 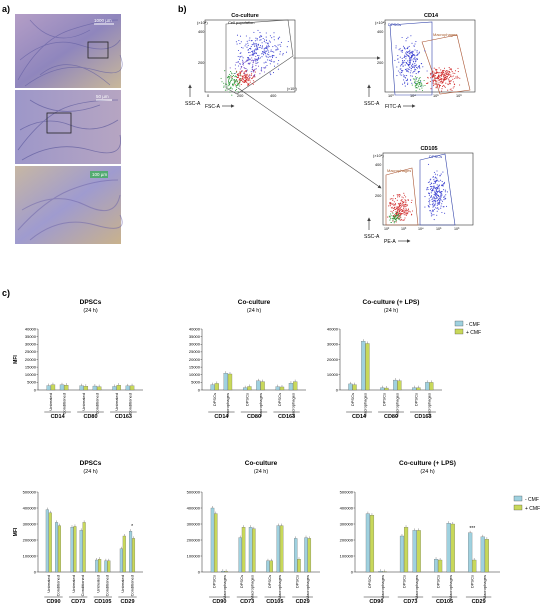 I want to click on x-tick: 10³, so click(x=391, y=96).